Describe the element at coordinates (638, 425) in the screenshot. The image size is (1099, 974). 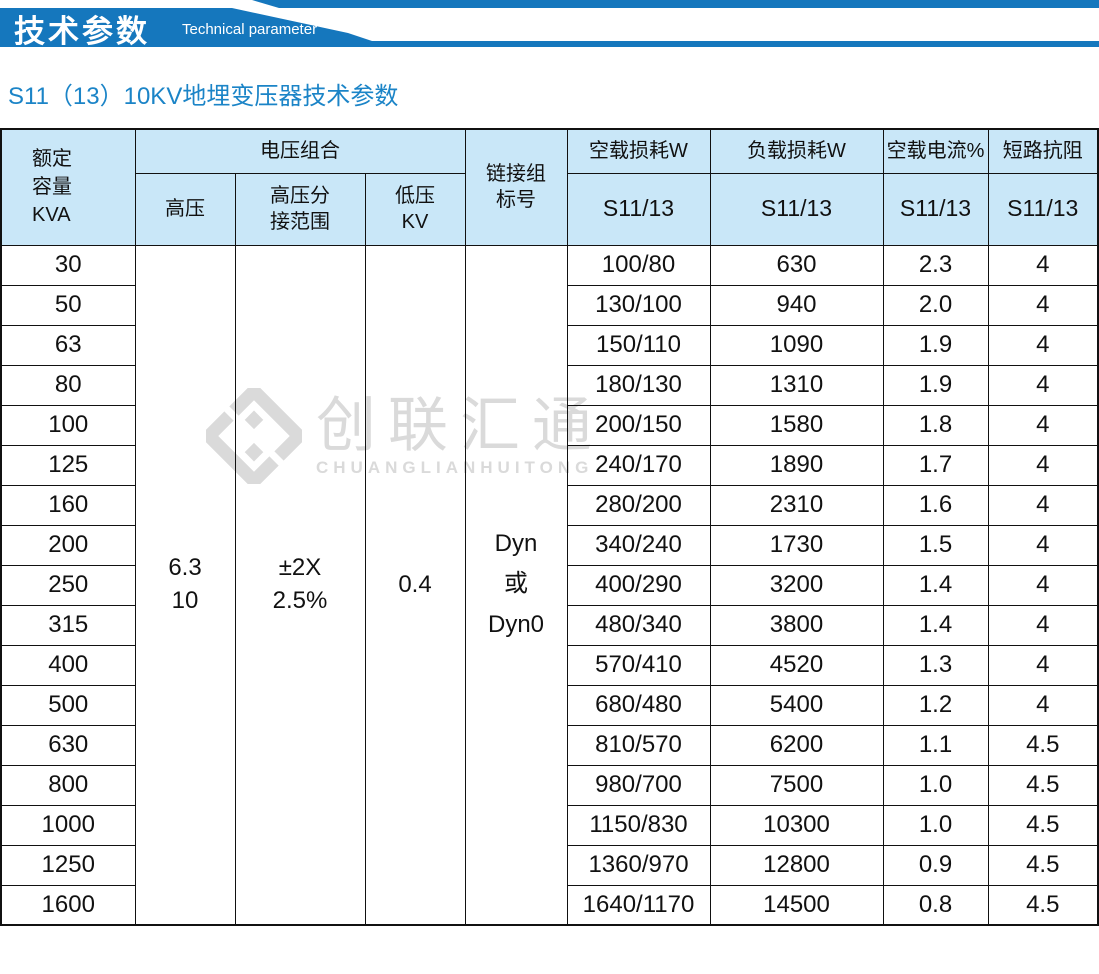
I see `cell-no-load-loss: 200/150` at that location.